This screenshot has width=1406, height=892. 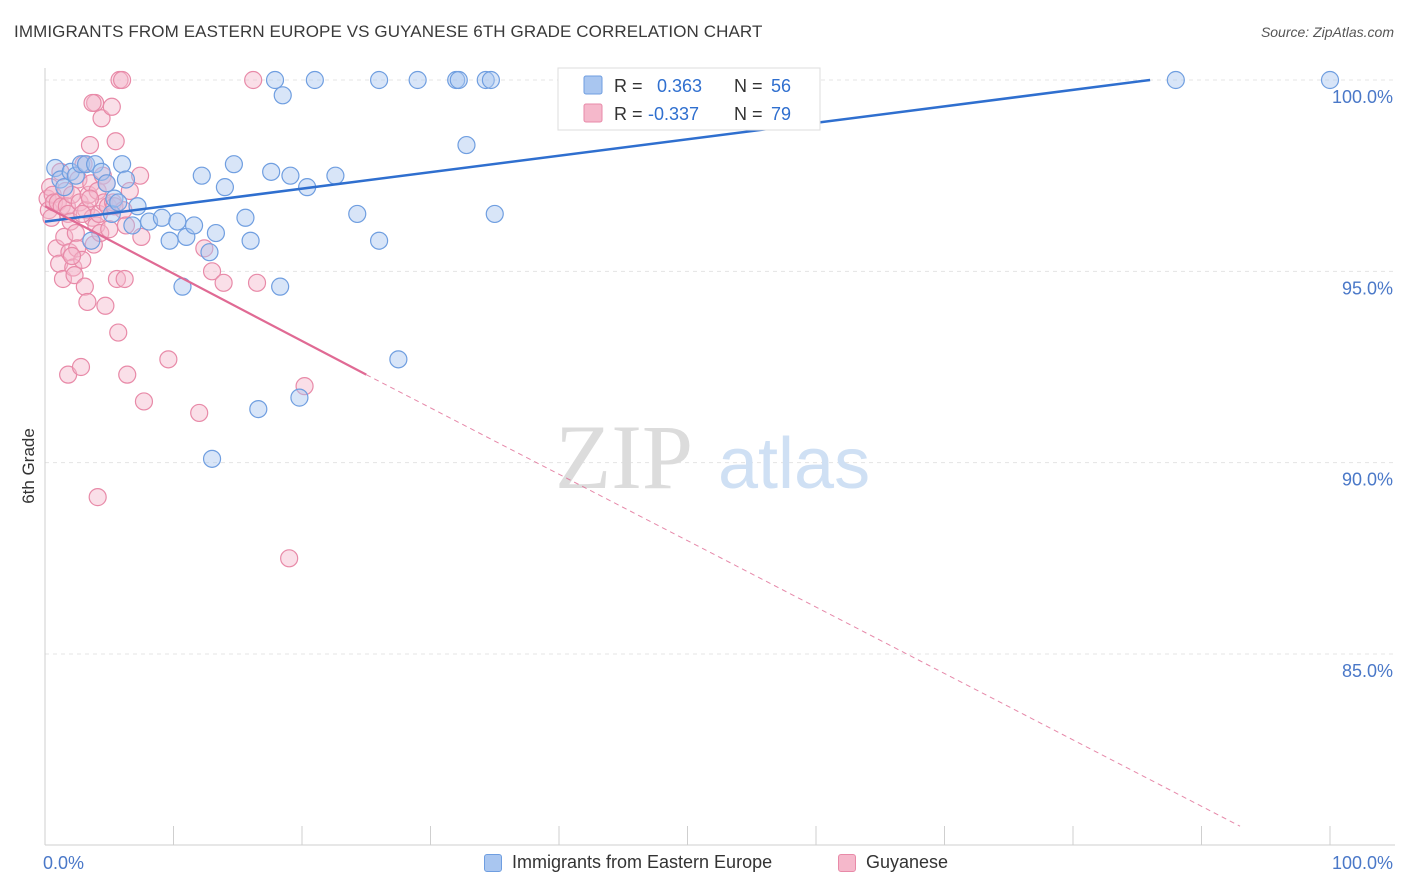 I want to click on legend-stats: R = 0.363 N = 56 R = -0.337 N = 79, so click(x=689, y=99).